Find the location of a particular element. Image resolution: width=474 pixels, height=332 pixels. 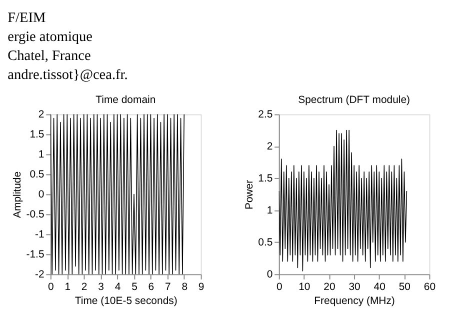

x-axis-title: Frequency (MHz) is located at coordinates (354, 302).